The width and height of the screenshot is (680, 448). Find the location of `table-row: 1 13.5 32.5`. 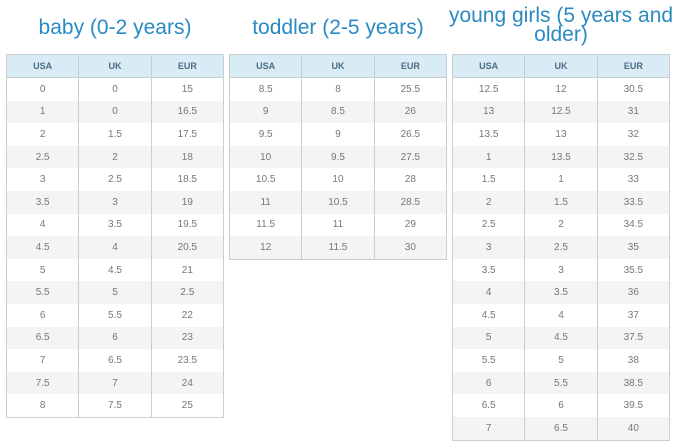

table-row: 1 13.5 32.5 is located at coordinates (561, 157).